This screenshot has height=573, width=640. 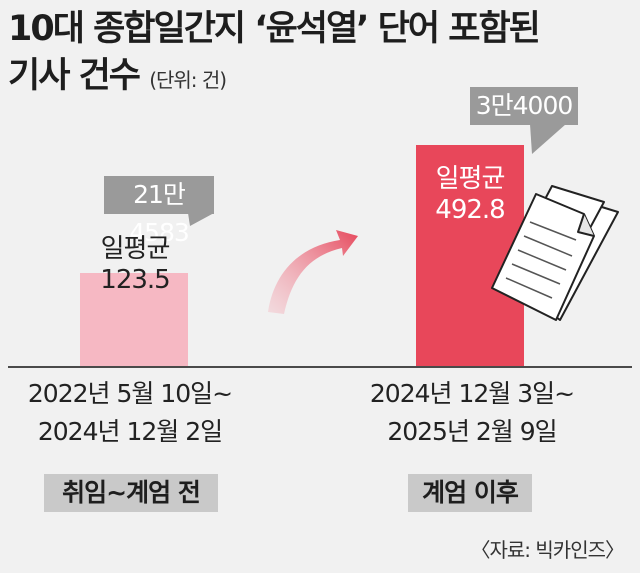 What do you see at coordinates (131, 493) in the screenshot?
I see `category-tag-before: 취임~계엄 전` at bounding box center [131, 493].